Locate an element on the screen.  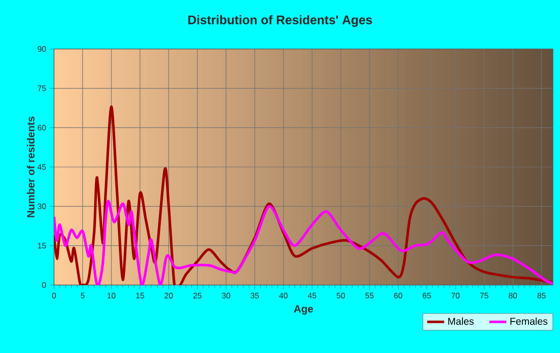
chart-title: Distribution of Residents' Ages is located at coordinates (280, 21).